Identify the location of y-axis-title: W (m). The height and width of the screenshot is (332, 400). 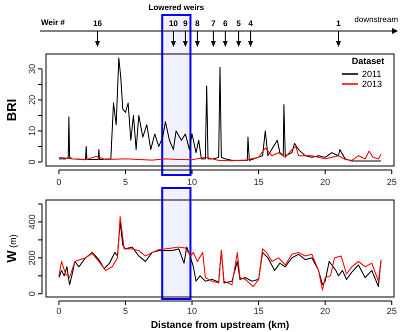
(11, 248).